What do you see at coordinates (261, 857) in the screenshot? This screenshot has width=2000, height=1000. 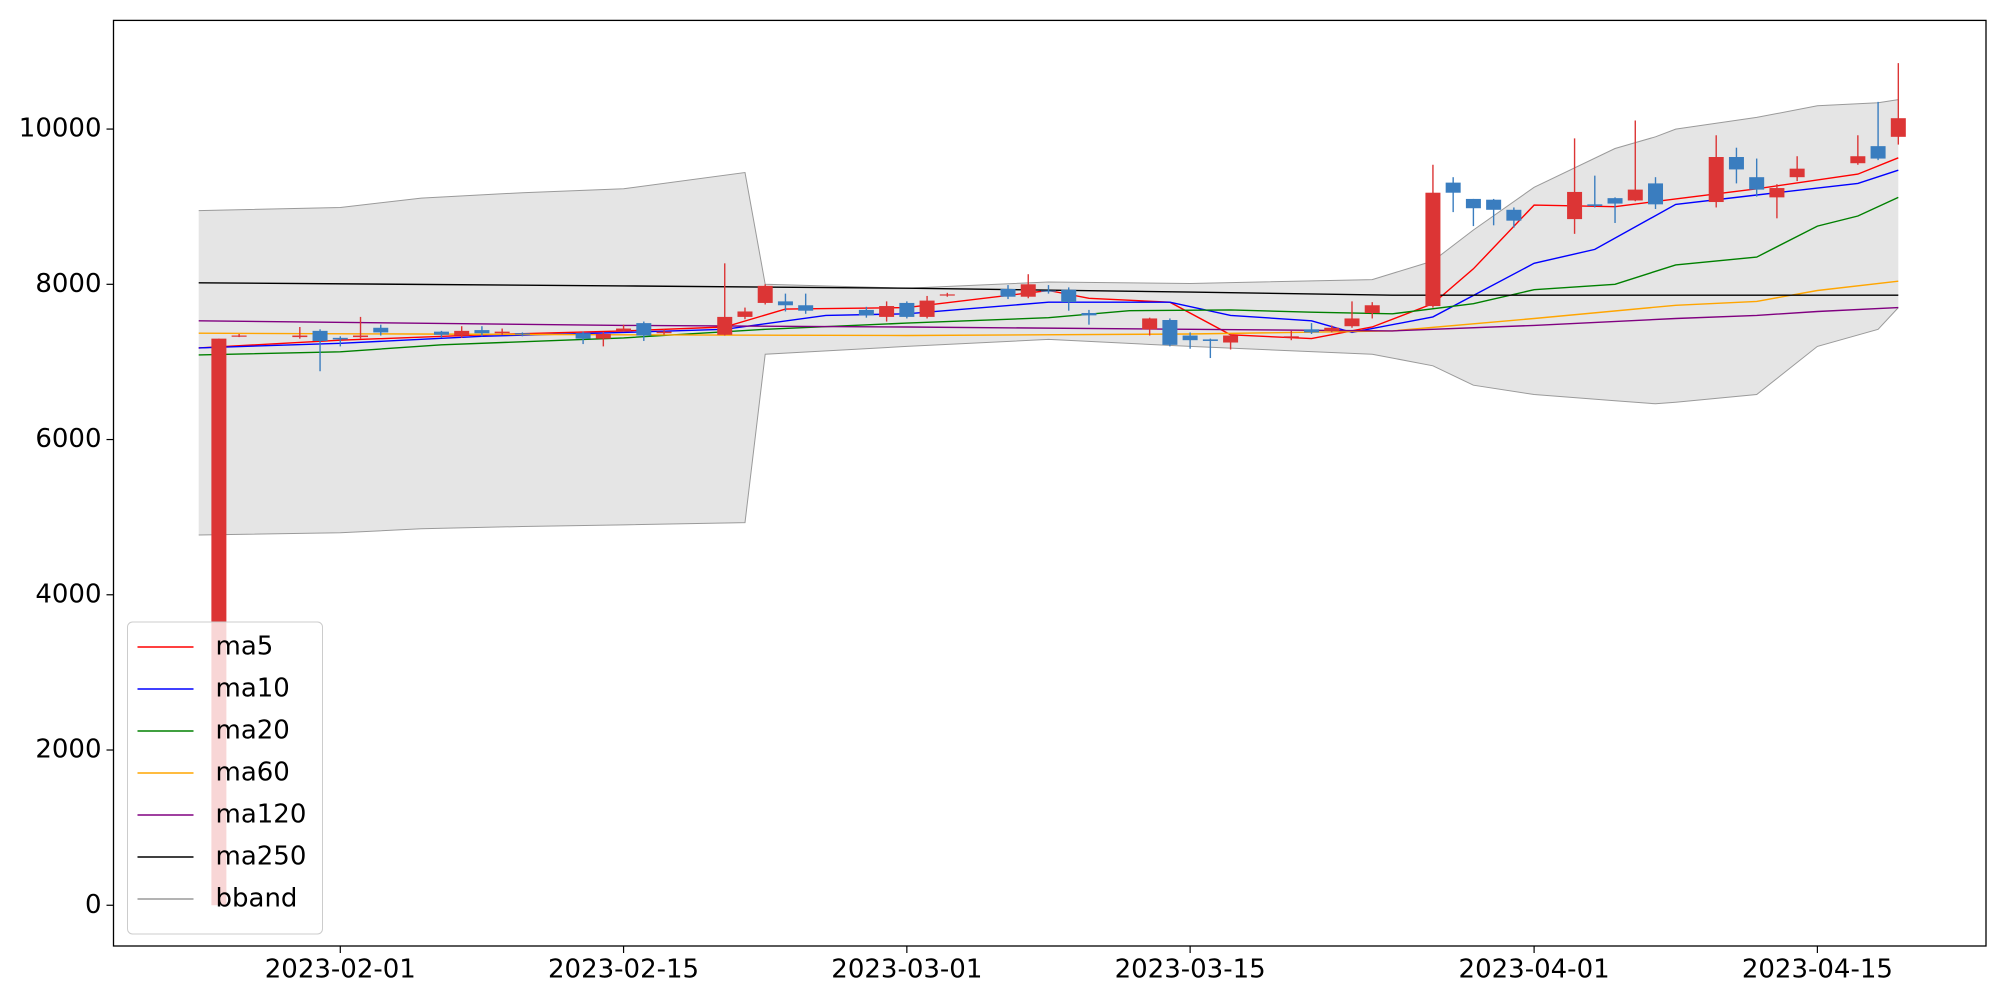 I see `legend-label: ma250` at bounding box center [261, 857].